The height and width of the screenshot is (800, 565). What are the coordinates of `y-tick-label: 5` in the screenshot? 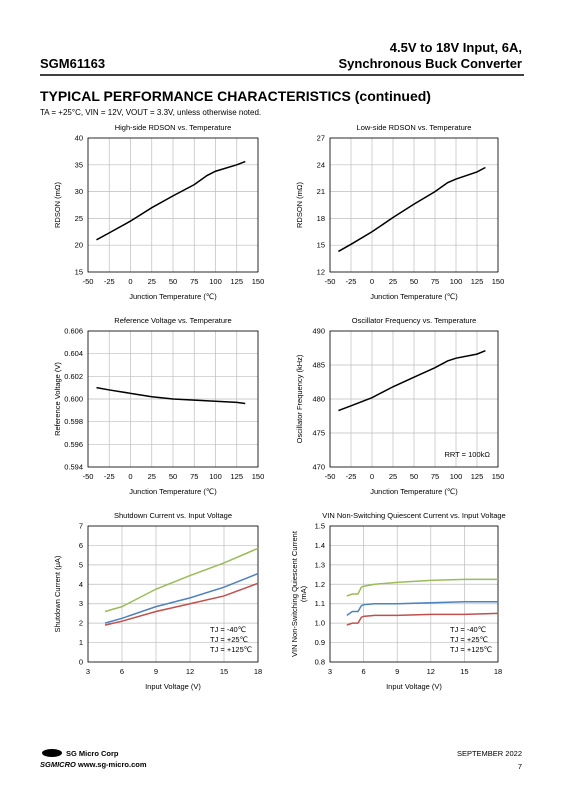 It's located at (81, 564).